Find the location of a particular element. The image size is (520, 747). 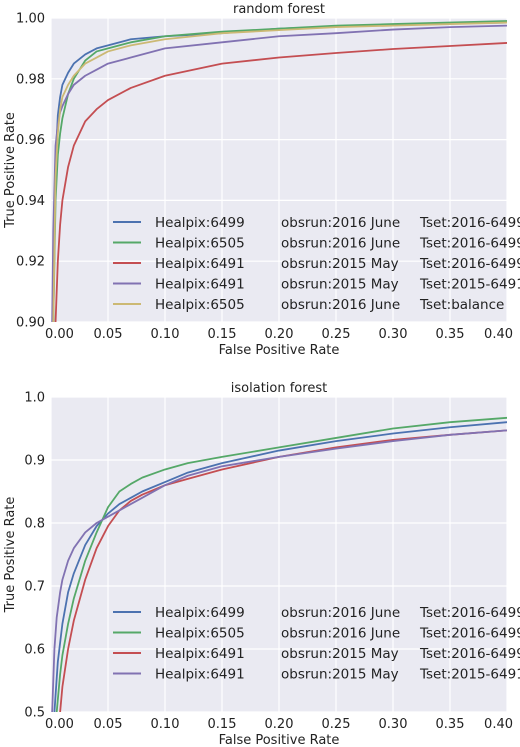

y-tick-label: 0.90 is located at coordinates (30, 323).